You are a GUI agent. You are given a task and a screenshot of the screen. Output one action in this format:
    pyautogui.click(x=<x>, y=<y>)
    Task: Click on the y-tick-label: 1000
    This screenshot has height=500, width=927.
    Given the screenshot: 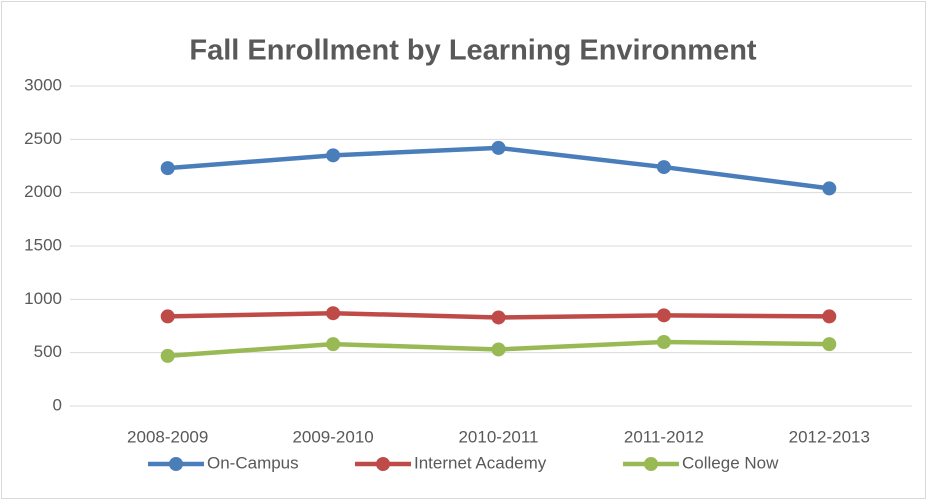 What is the action you would take?
    pyautogui.click(x=43, y=298)
    